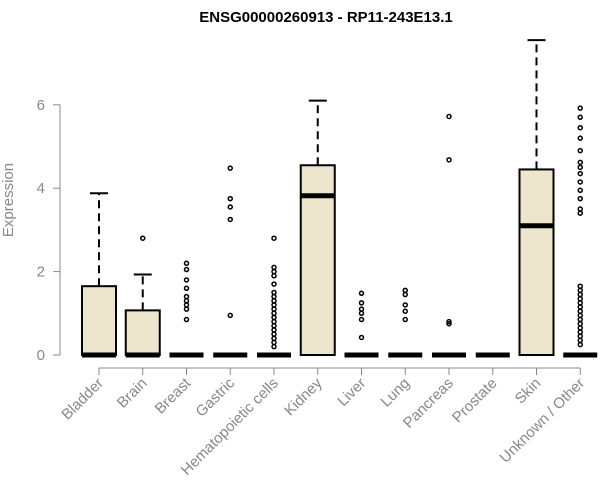 This screenshot has width=600, height=500. What do you see at coordinates (351, 392) in the screenshot?
I see `x-tick-label: Liver` at bounding box center [351, 392].